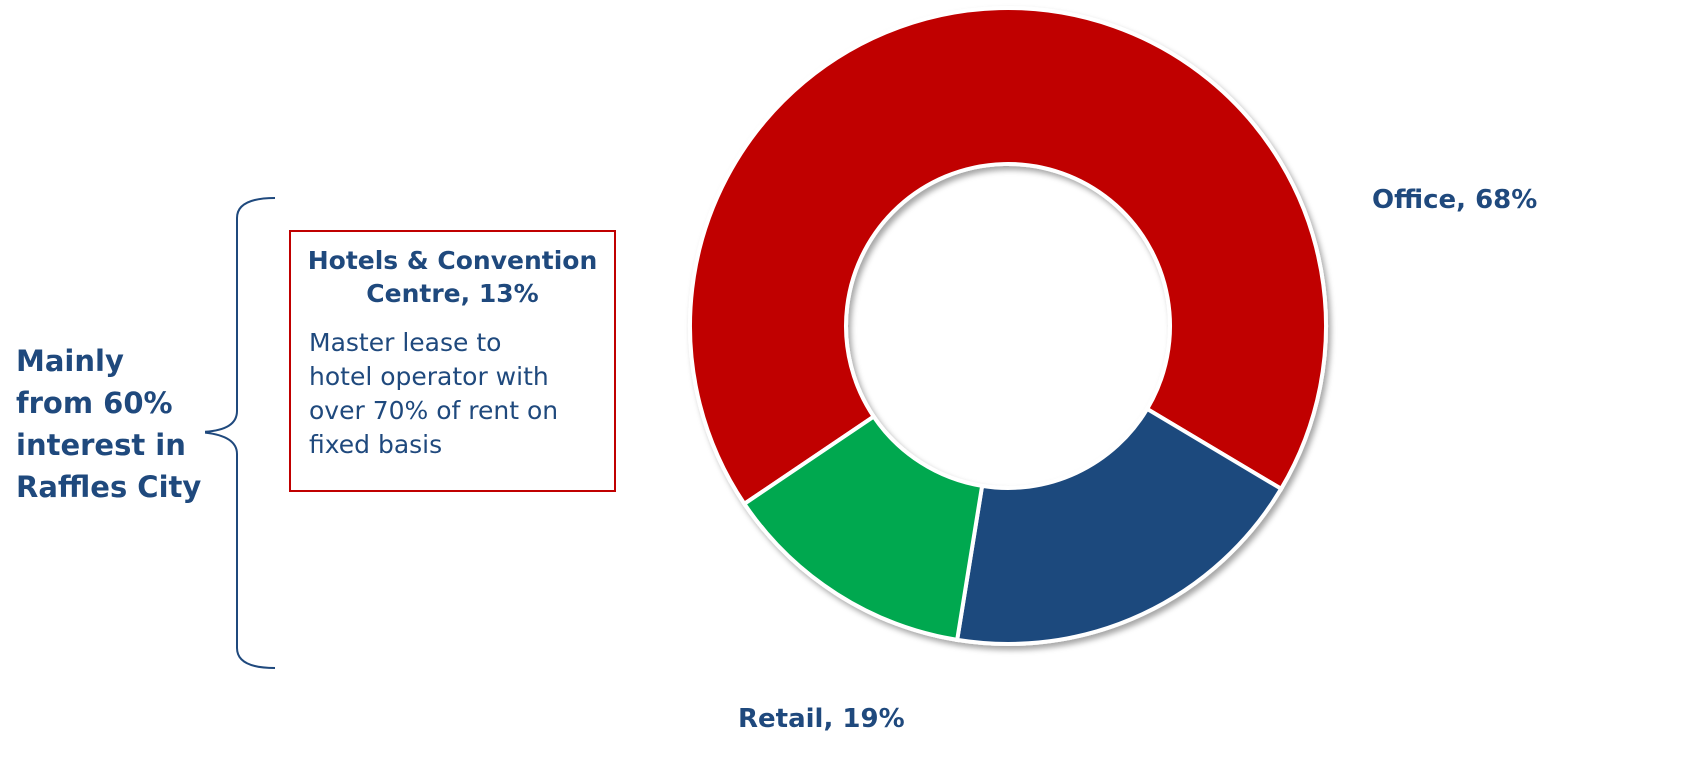 The image size is (1685, 784). Describe the element at coordinates (1454, 200) in the screenshot. I see `office-label: Office, 68%` at that location.